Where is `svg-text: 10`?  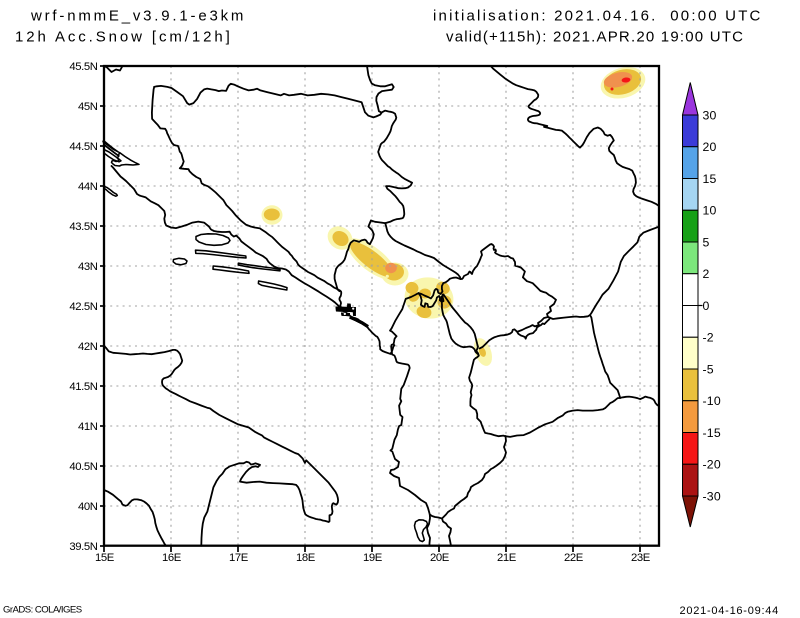 svg-text: 10 is located at coordinates (710, 211).